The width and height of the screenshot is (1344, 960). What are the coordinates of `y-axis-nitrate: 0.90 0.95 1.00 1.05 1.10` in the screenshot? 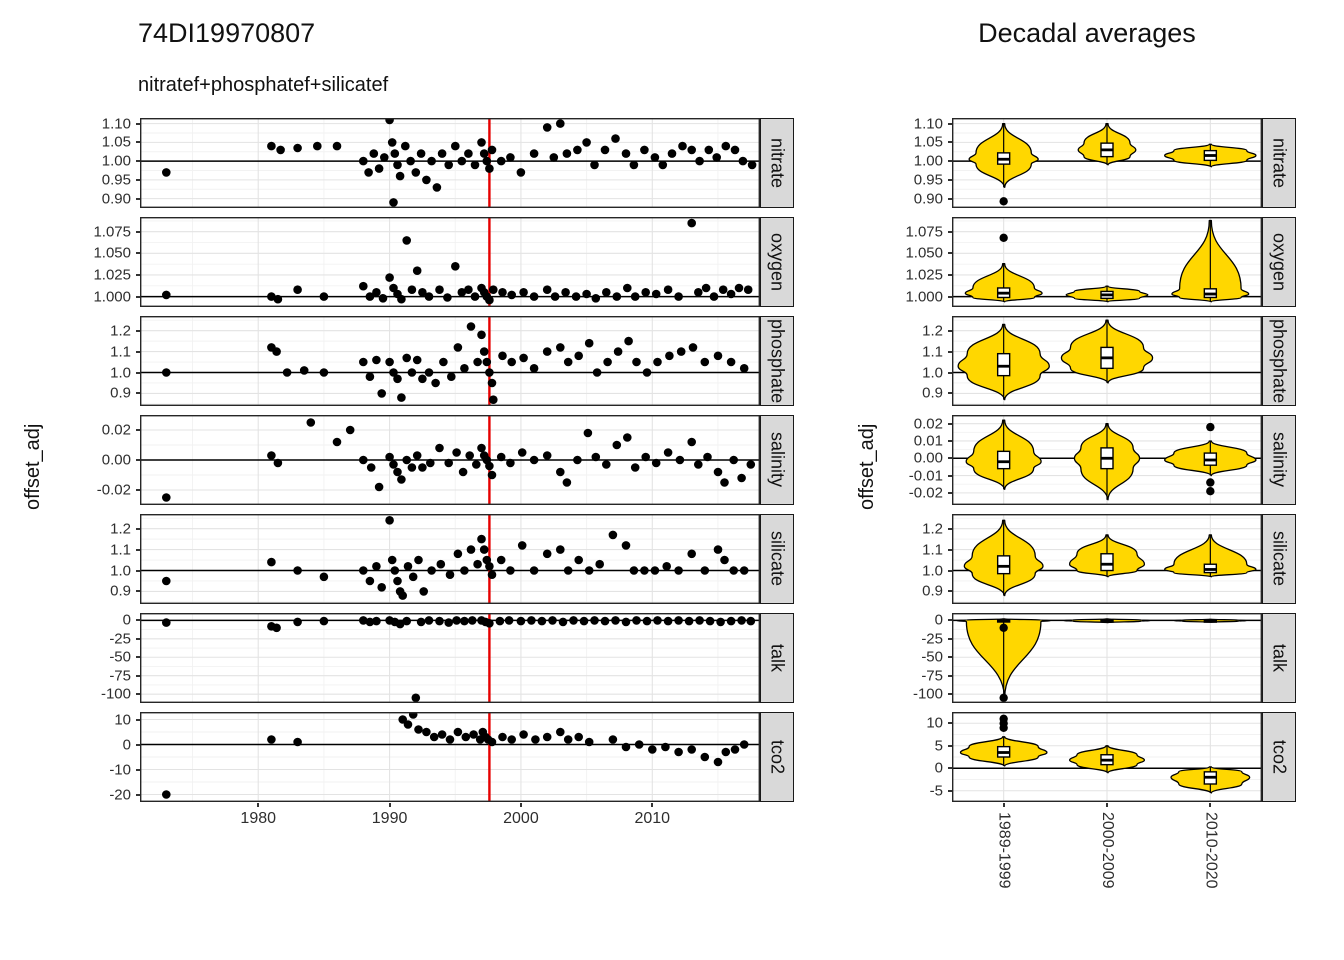 It's located at (915, 161).